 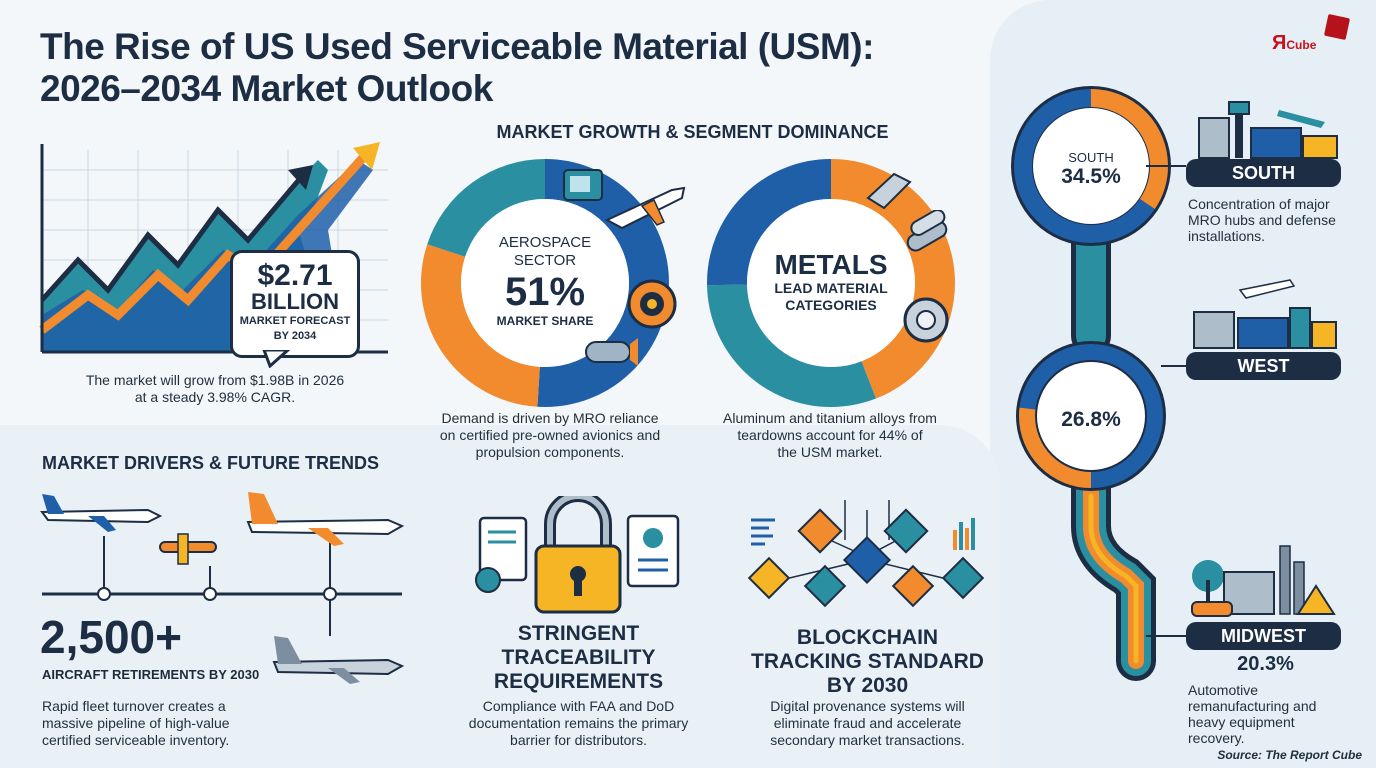 What do you see at coordinates (964, 534) in the screenshot?
I see `bar-chart-icon` at bounding box center [964, 534].